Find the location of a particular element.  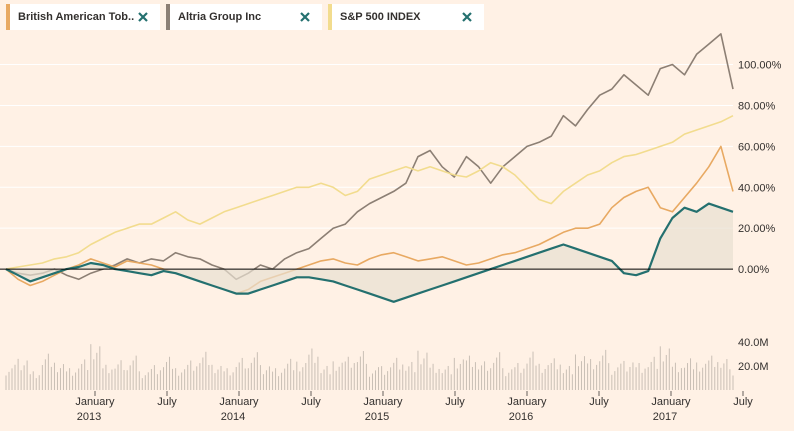

legend-label: Altria Group Inc is located at coordinates (220, 17).